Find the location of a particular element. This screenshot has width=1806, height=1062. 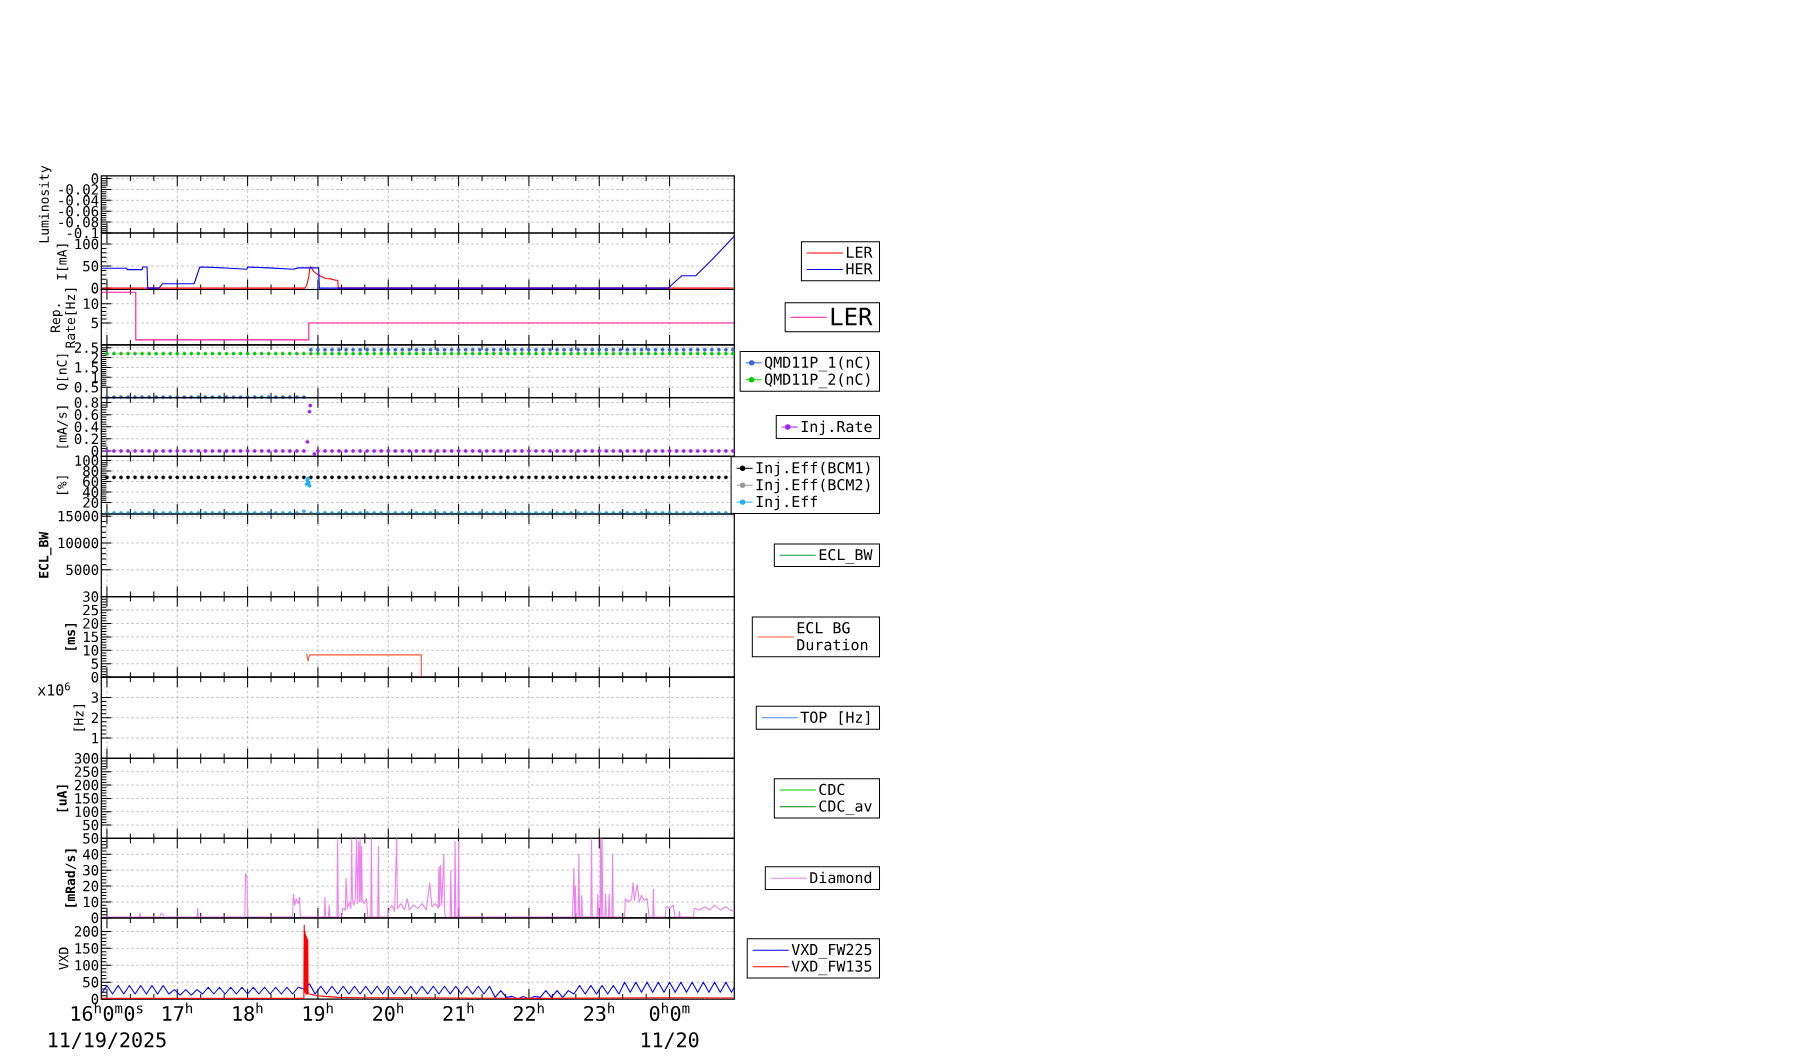

text: 11/19/2025 is located at coordinates (107, 1040).